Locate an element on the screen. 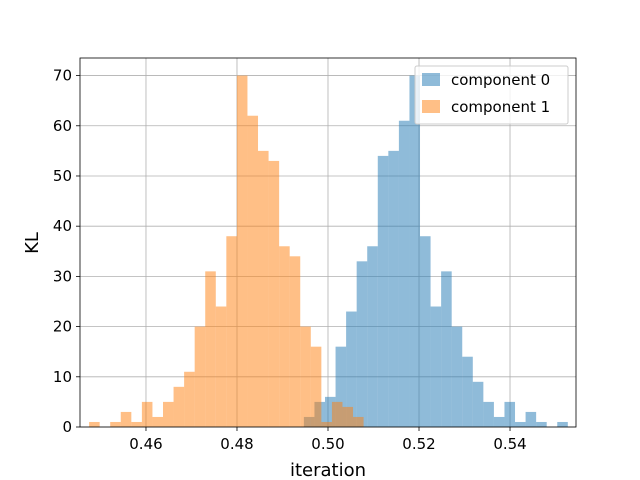  x-axis-label: iteration is located at coordinates (328, 470).